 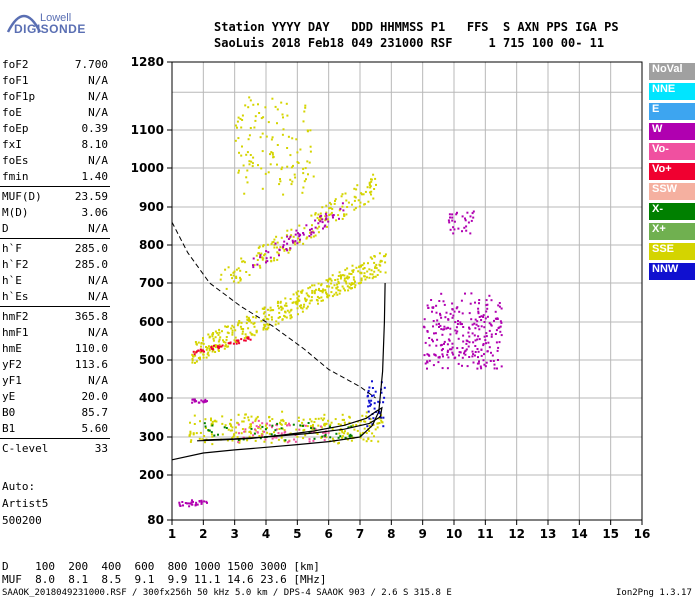 What do you see at coordinates (15, 64) in the screenshot?
I see `param-key: foF2` at bounding box center [15, 64].